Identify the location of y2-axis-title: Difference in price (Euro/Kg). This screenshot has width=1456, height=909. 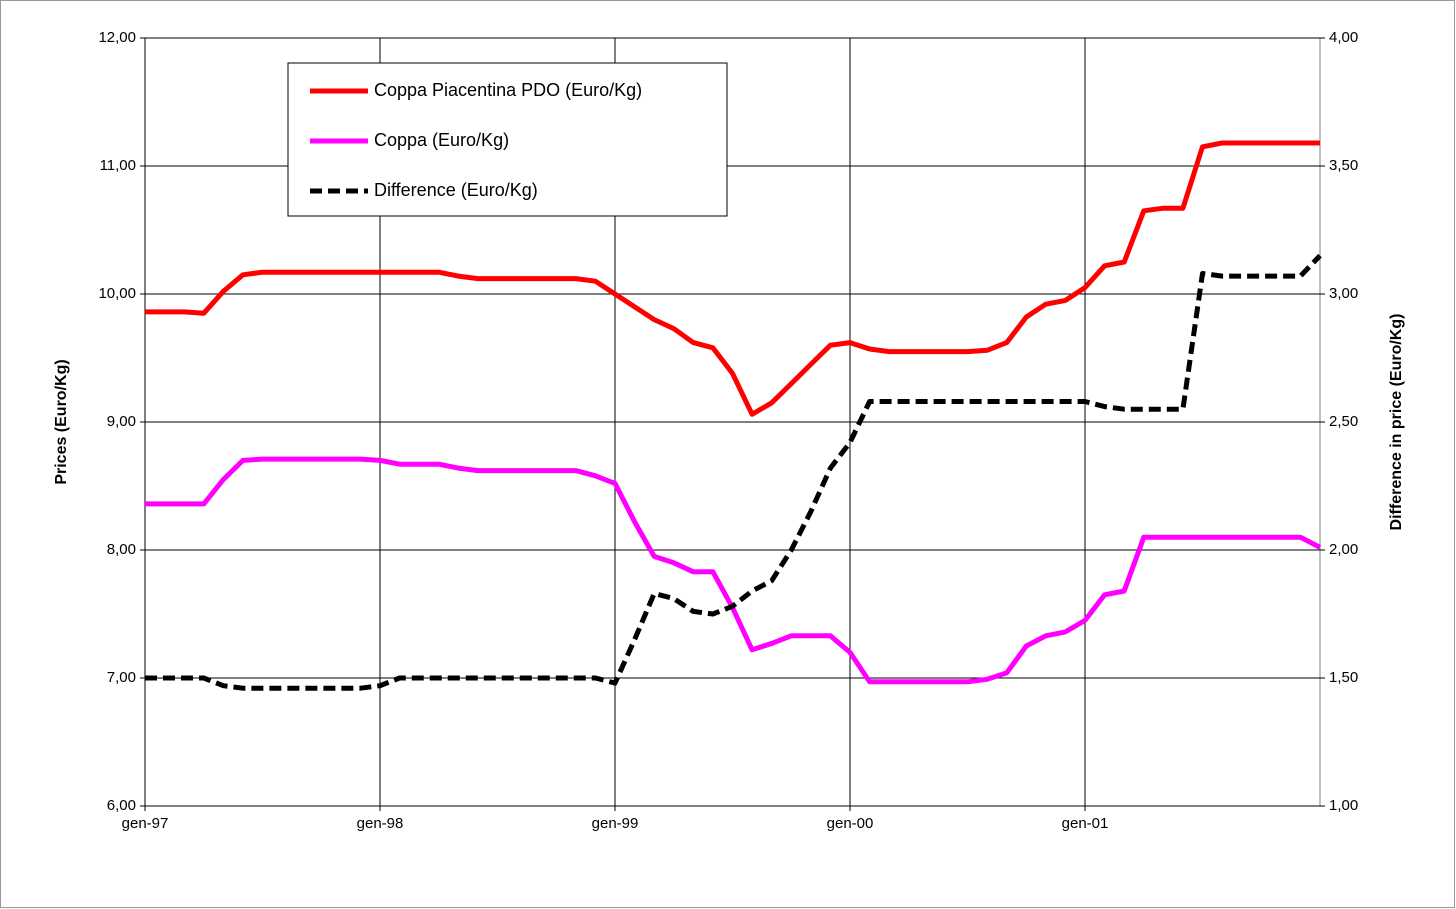
(1396, 422).